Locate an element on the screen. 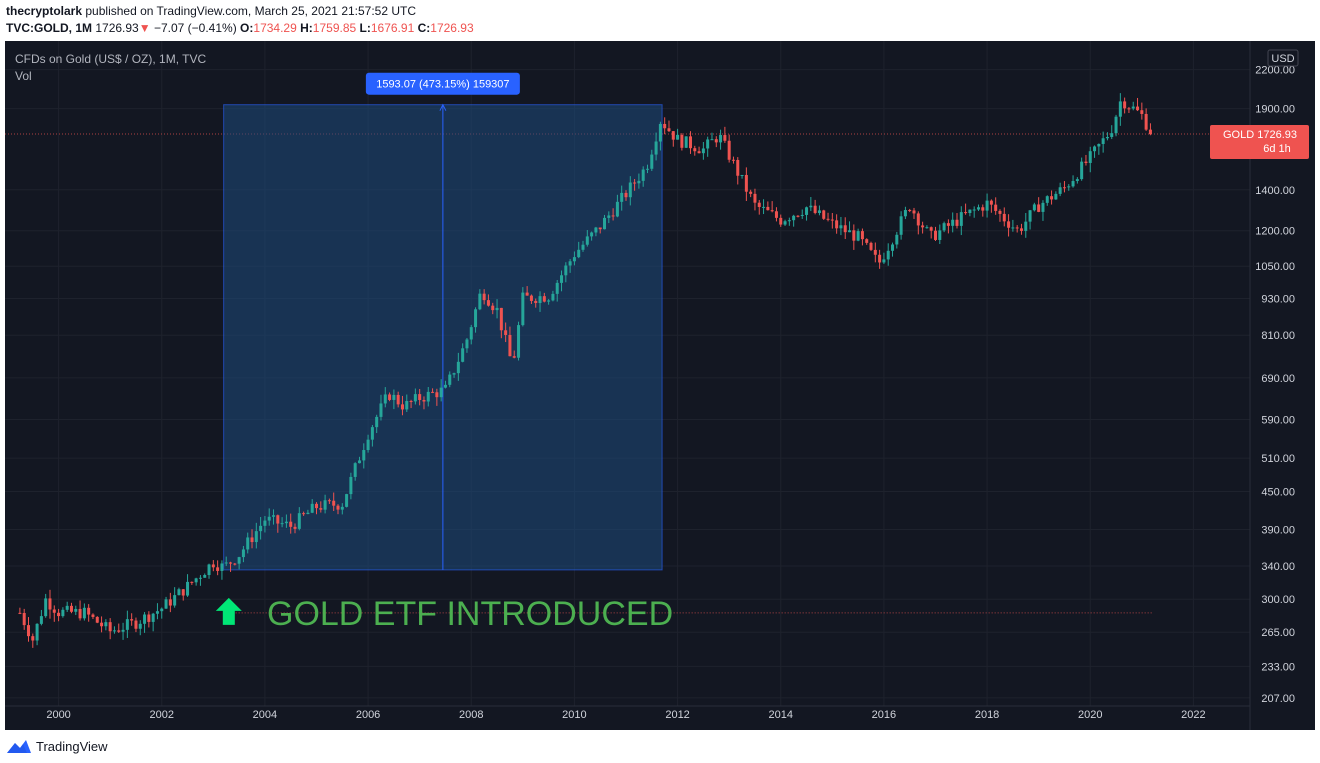  symbol-label: TVC:GOLD, 1M is located at coordinates (49, 28).